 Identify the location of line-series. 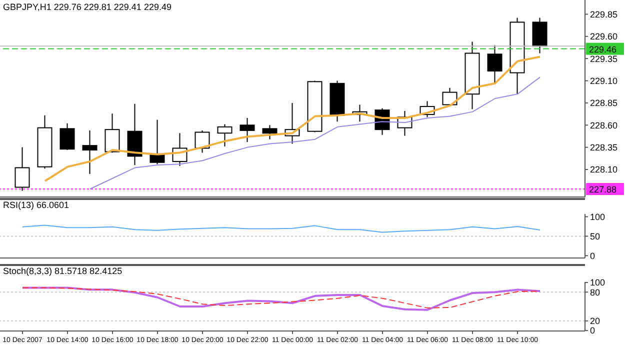
(281, 228).